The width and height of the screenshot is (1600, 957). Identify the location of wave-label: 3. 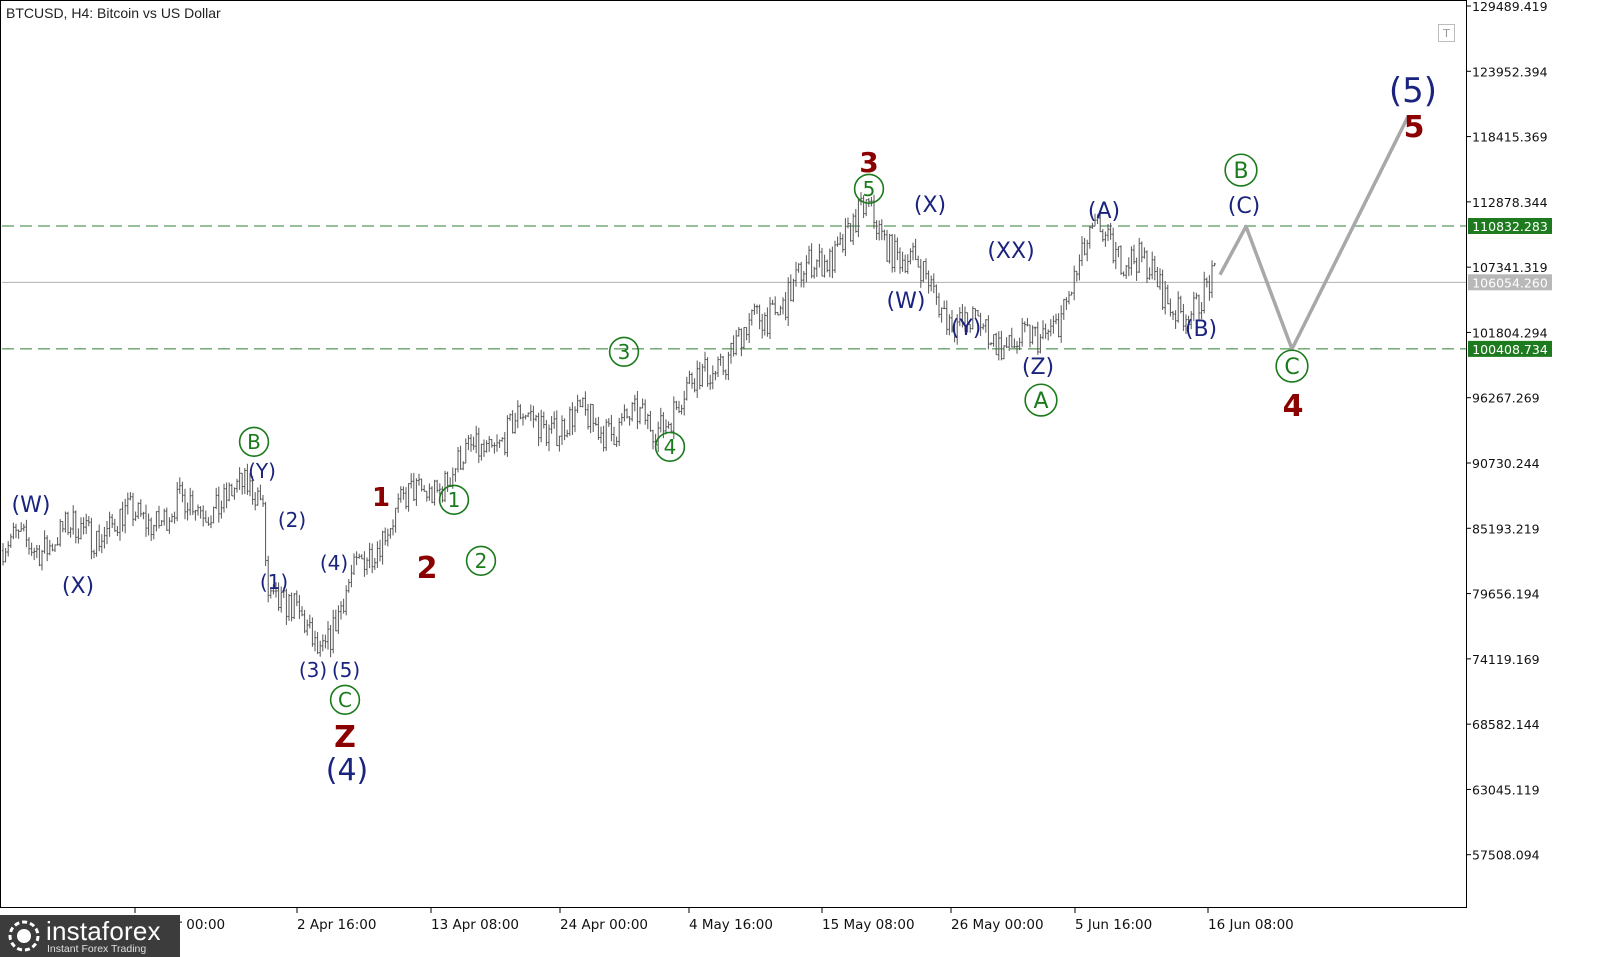
(868, 162).